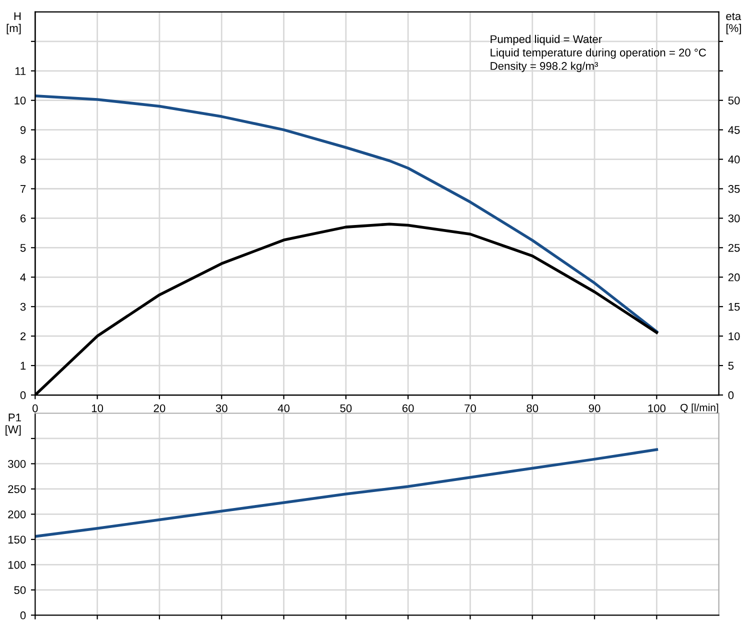 The image size is (748, 629). What do you see at coordinates (734, 277) in the screenshot?
I see `y2-tick-label: 20` at bounding box center [734, 277].